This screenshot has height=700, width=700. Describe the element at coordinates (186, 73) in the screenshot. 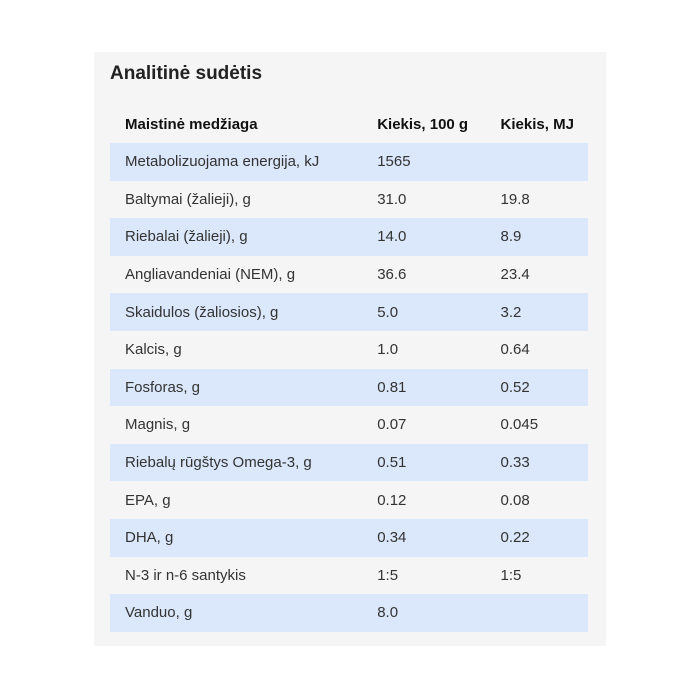

I see `section-title: Analitinė sudėtis` at that location.